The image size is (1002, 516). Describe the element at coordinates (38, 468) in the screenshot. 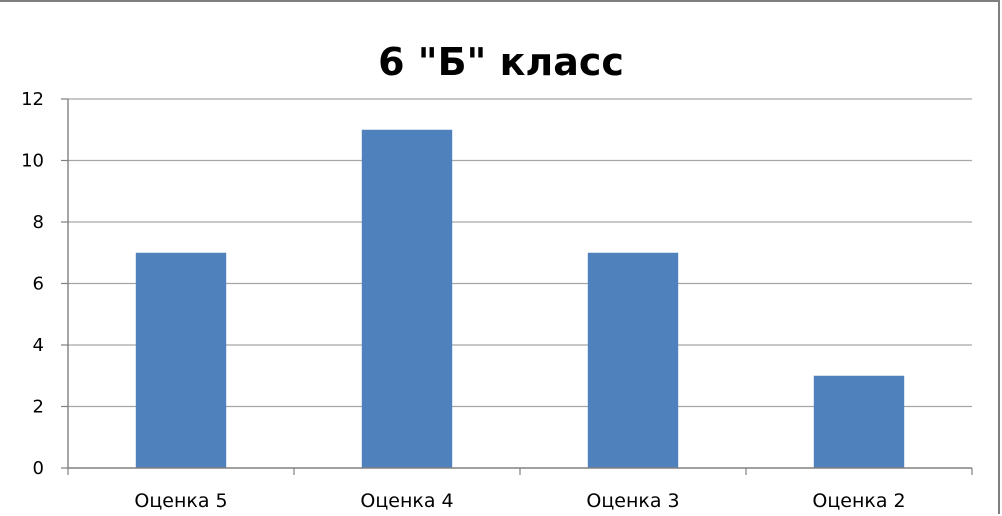

I see `y-tick-label: 0` at that location.